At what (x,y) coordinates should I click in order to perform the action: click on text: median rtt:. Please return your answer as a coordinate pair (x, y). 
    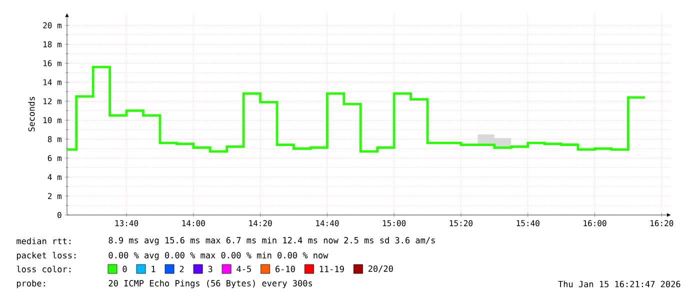
    Looking at the image, I should click on (43, 241).